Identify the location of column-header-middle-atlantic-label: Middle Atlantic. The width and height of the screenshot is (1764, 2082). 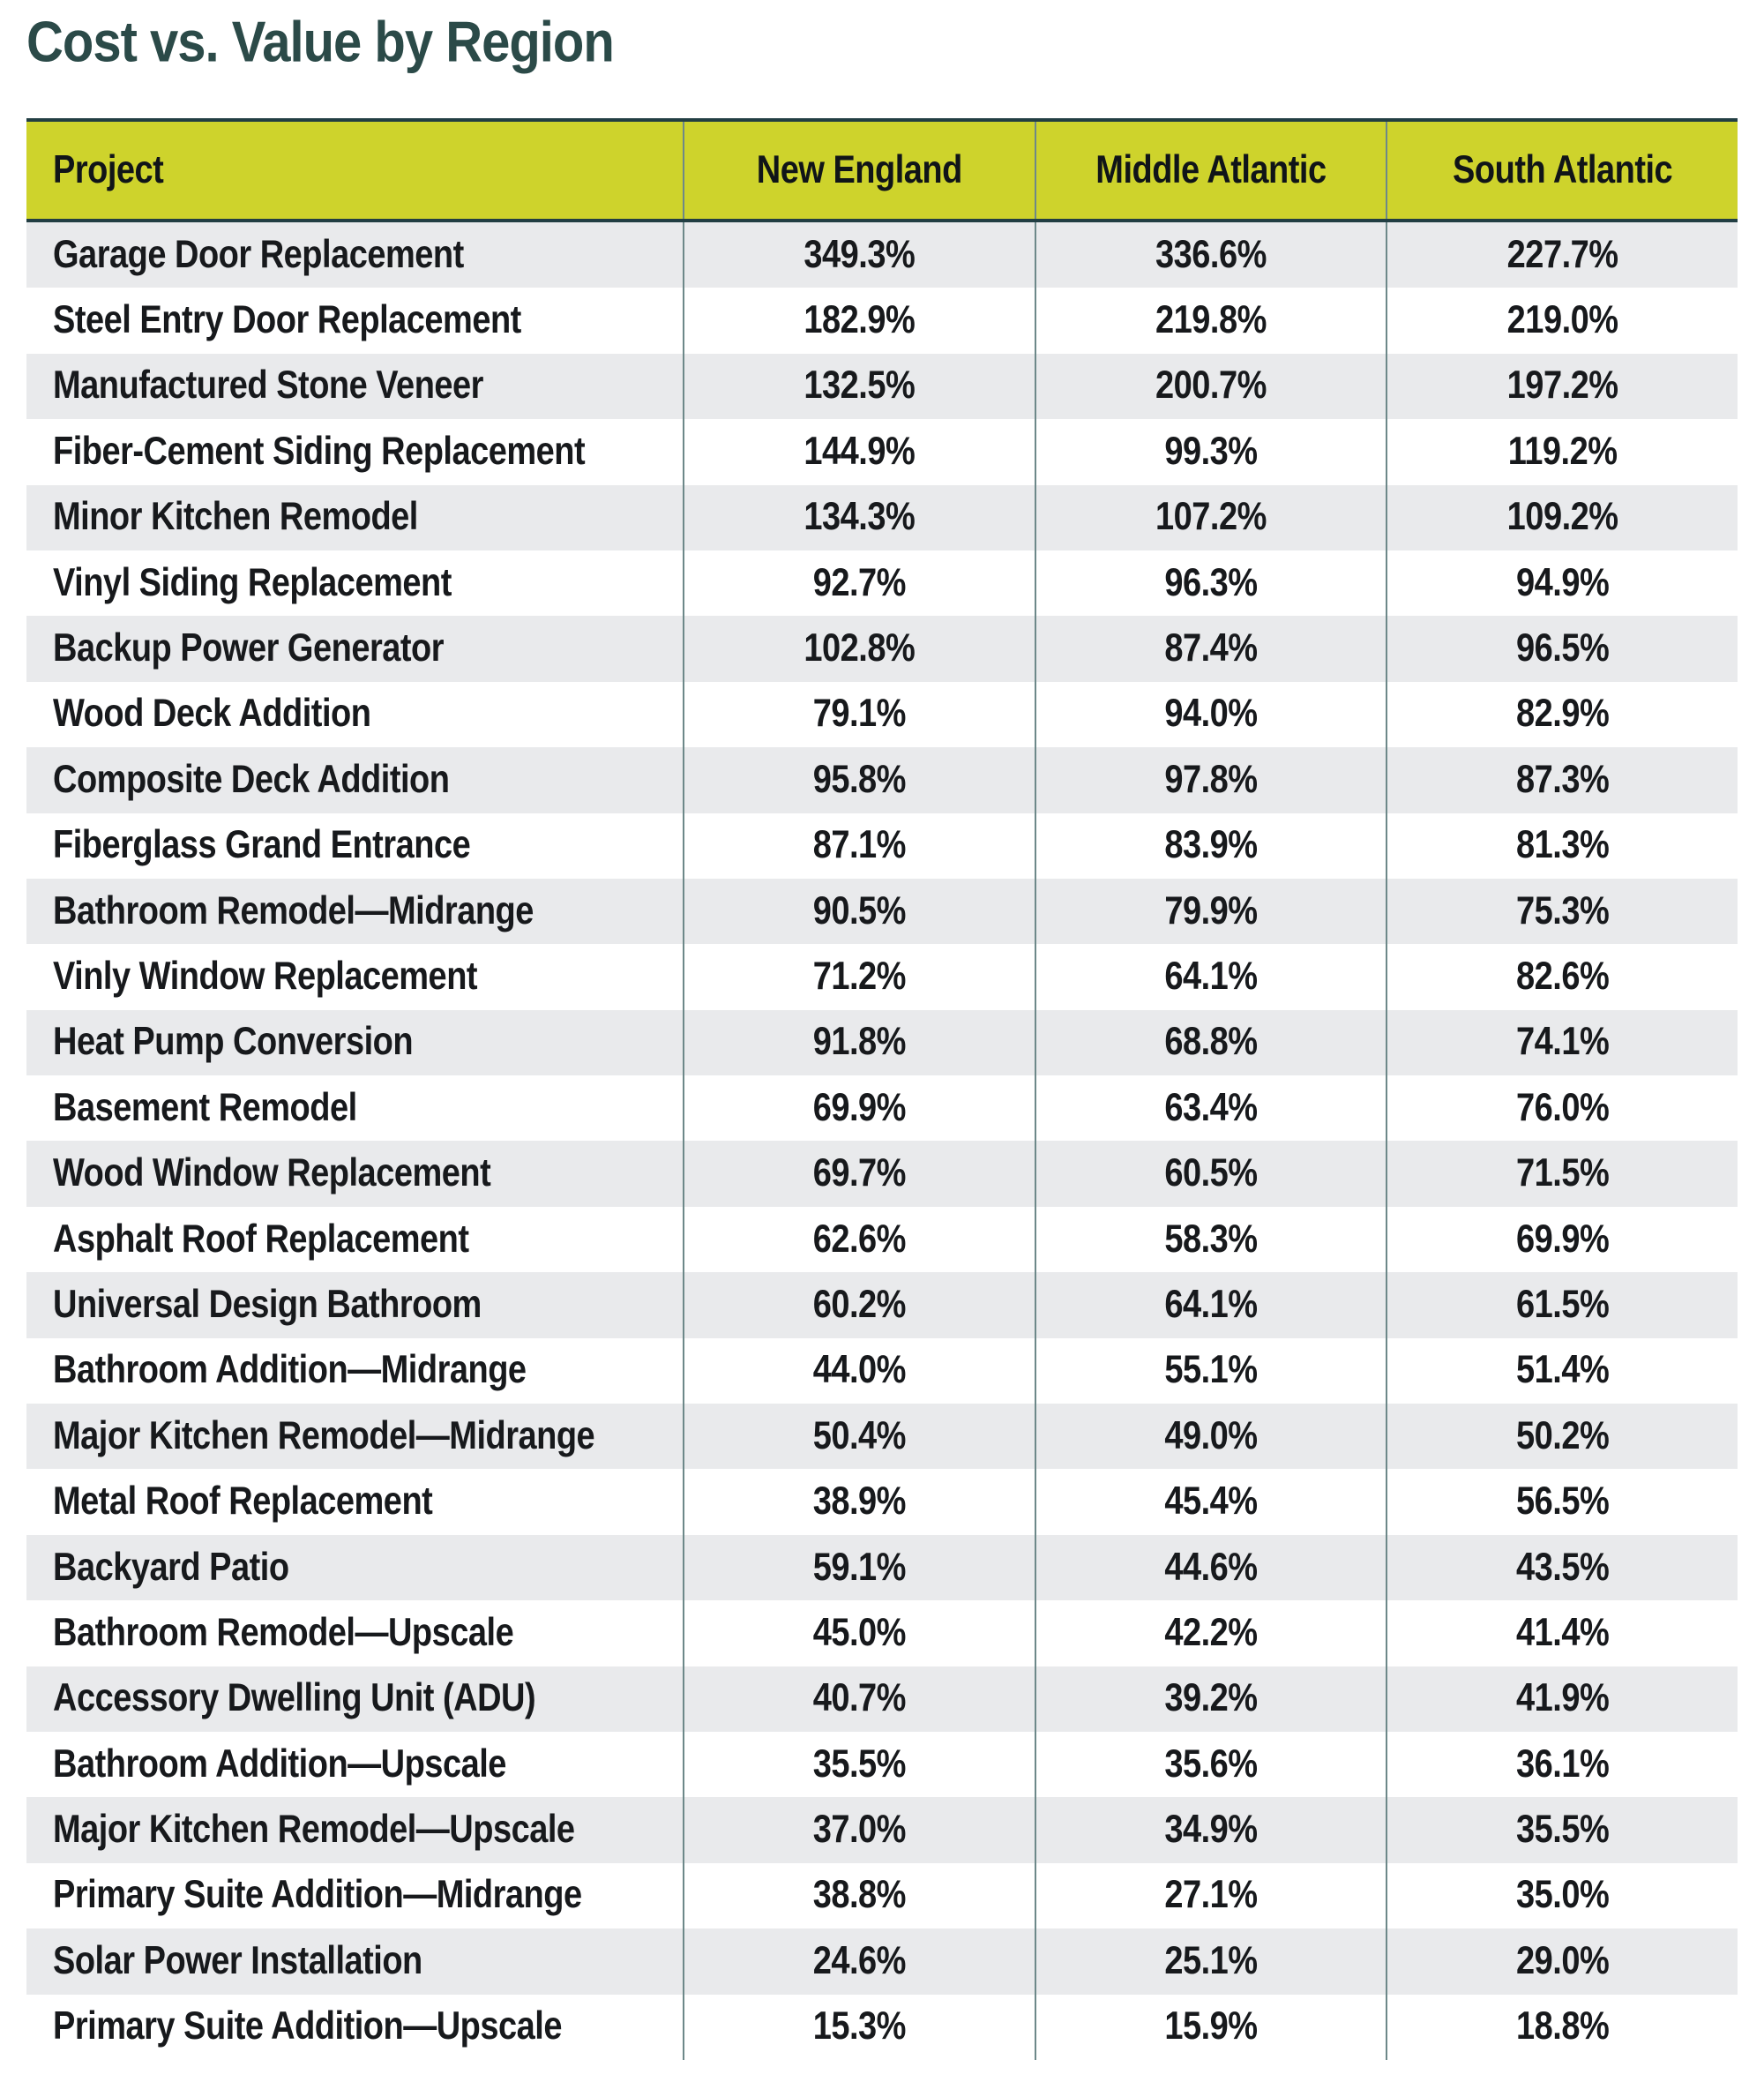
(1211, 170).